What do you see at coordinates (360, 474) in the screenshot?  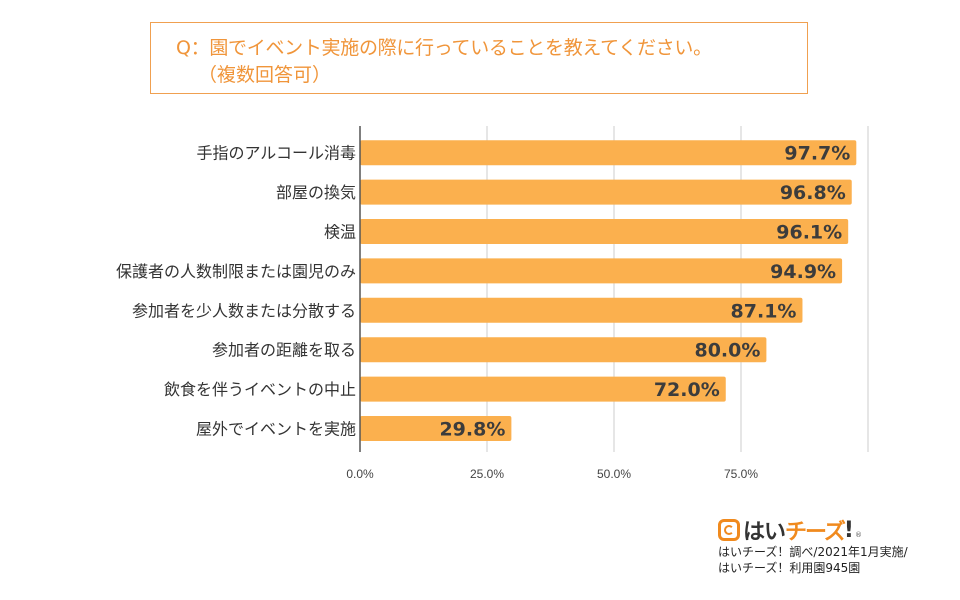 I see `x-tick-label: 0.0%` at bounding box center [360, 474].